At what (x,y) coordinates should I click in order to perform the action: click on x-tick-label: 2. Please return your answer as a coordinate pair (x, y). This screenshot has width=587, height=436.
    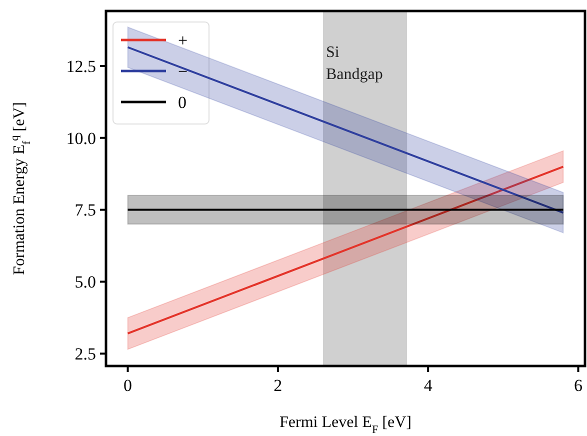
    Looking at the image, I should click on (278, 385).